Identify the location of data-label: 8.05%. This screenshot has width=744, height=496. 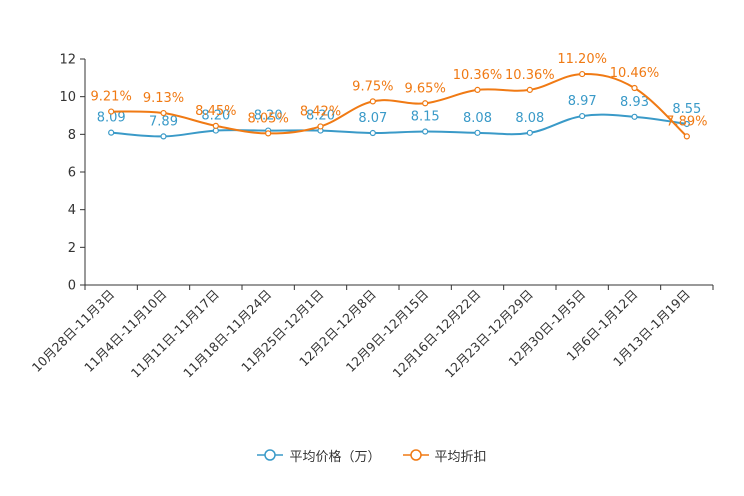
(268, 118).